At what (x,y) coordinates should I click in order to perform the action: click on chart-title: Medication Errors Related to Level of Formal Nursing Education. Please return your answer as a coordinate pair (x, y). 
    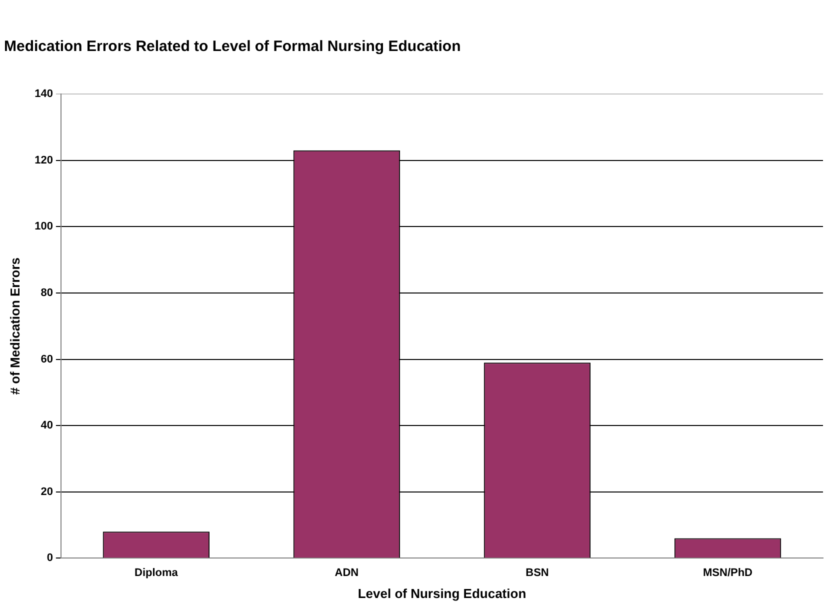
    Looking at the image, I should click on (232, 47).